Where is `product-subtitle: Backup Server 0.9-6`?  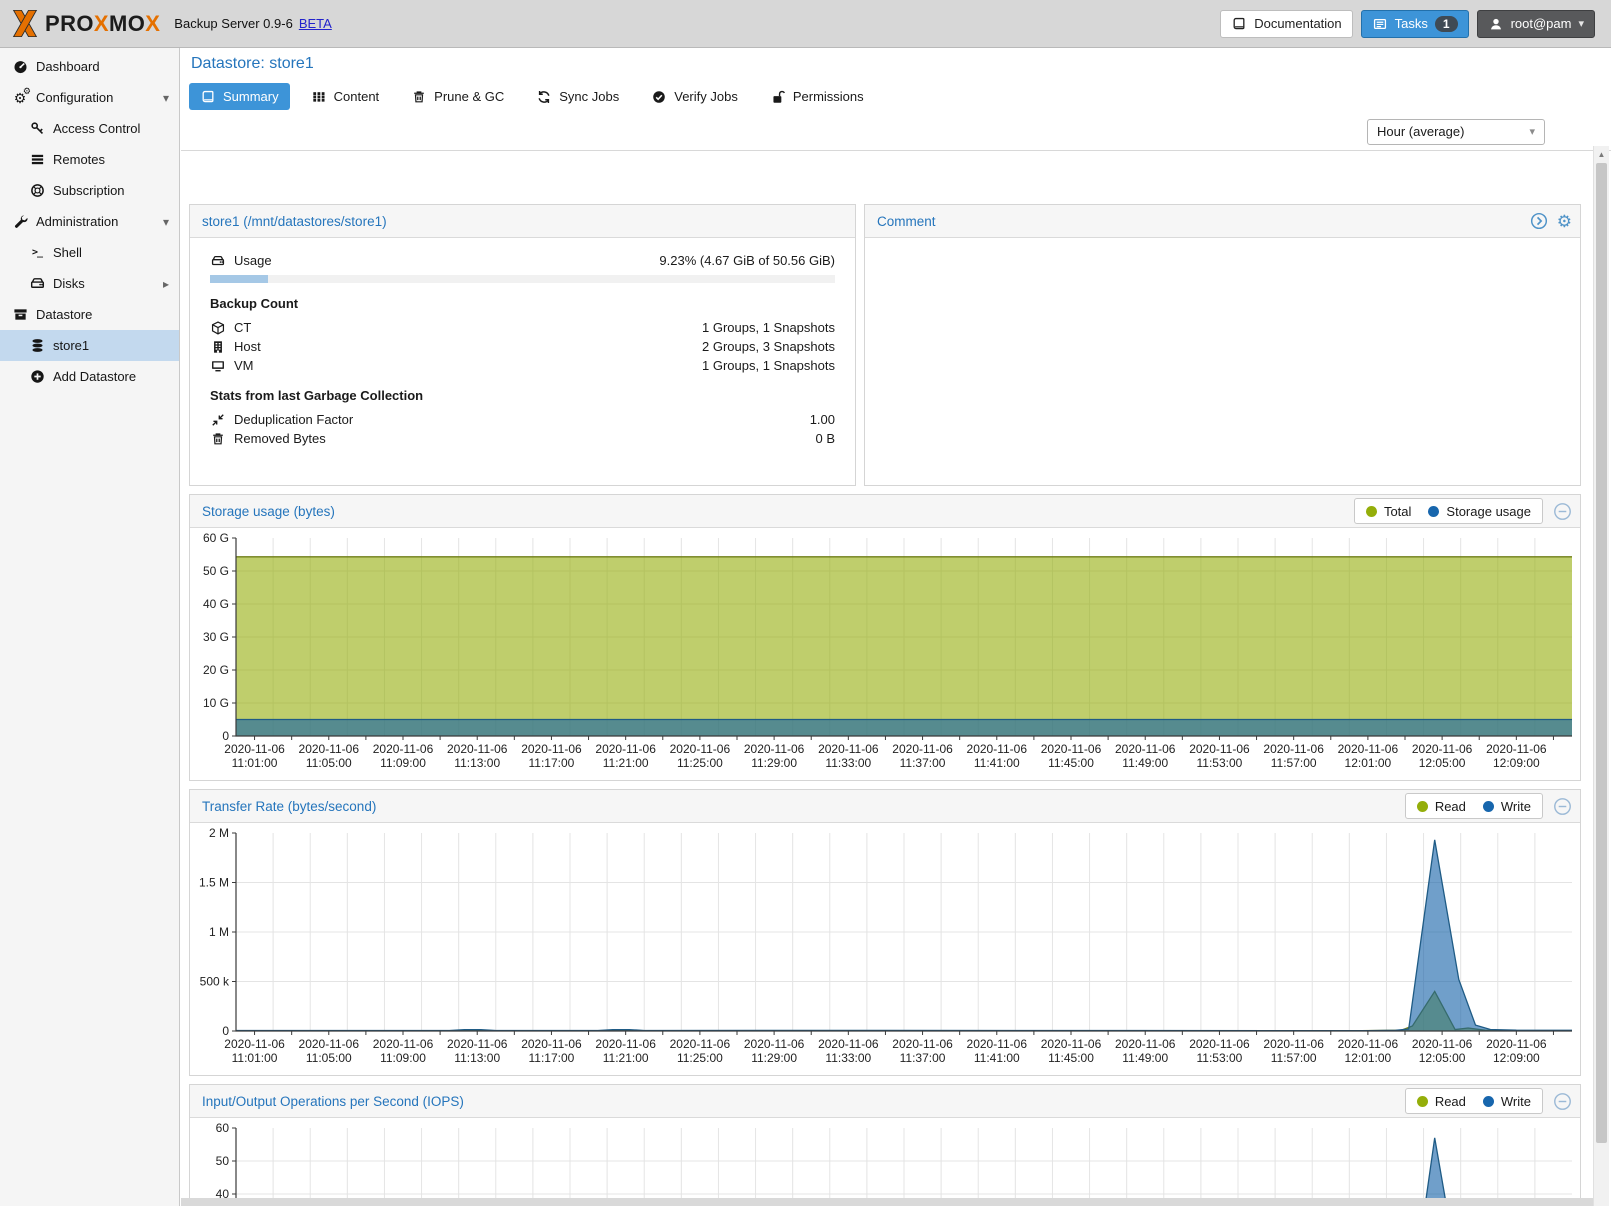 product-subtitle: Backup Server 0.9-6 is located at coordinates (233, 23).